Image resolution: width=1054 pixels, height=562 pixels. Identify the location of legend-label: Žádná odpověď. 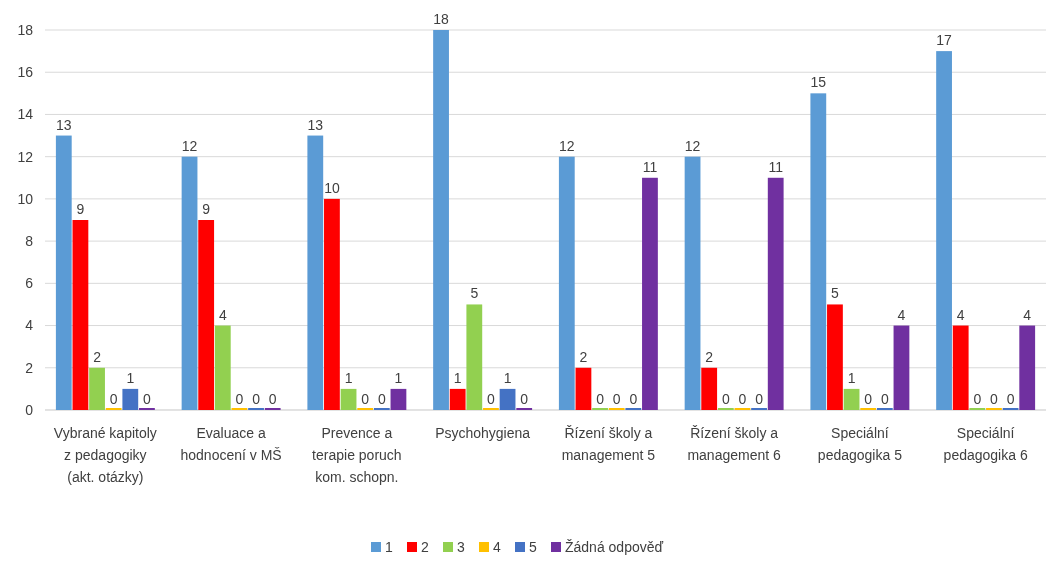
(614, 547).